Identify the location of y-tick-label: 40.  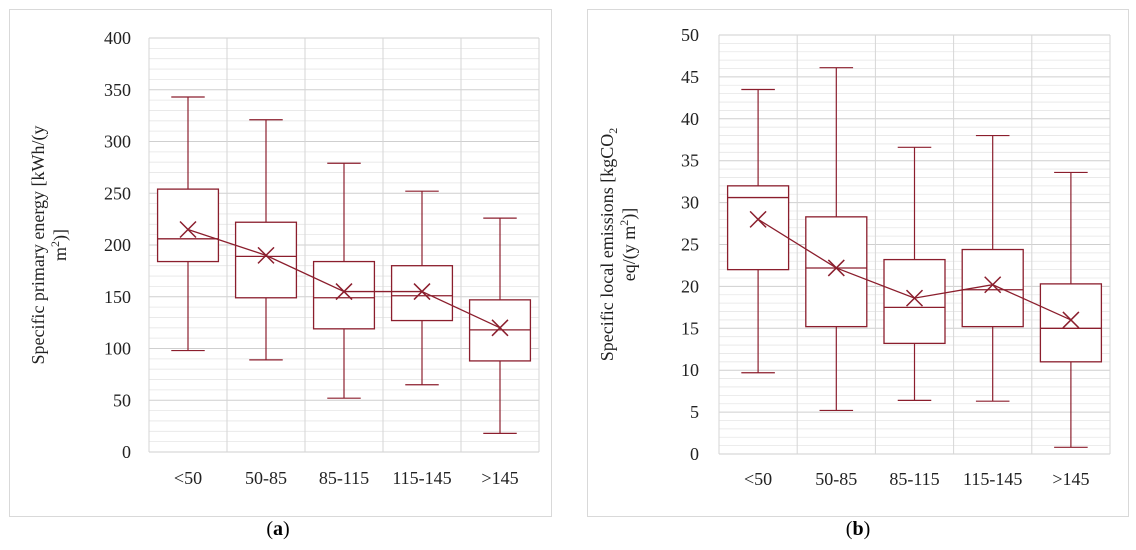
(690, 119).